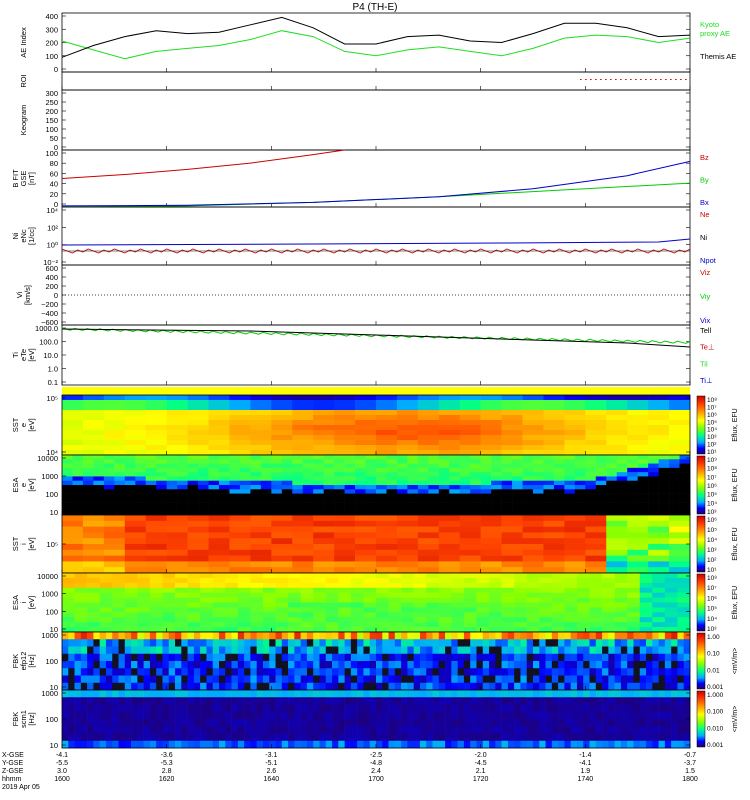 The width and height of the screenshot is (750, 800). What do you see at coordinates (712, 437) in the screenshot?
I see `colorbar-tick-label: 10³` at bounding box center [712, 437].